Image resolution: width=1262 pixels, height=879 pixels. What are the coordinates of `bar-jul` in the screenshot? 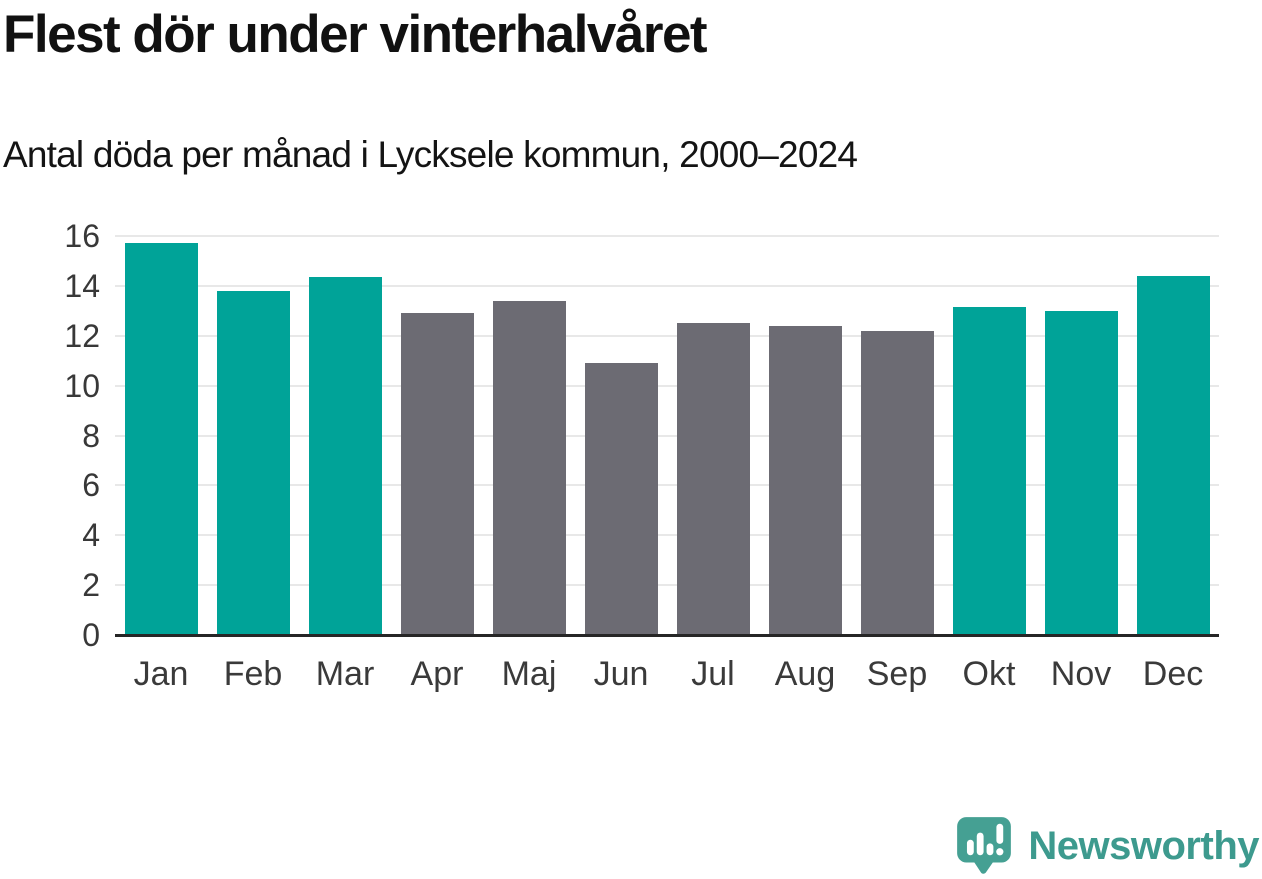 It's located at (713, 479).